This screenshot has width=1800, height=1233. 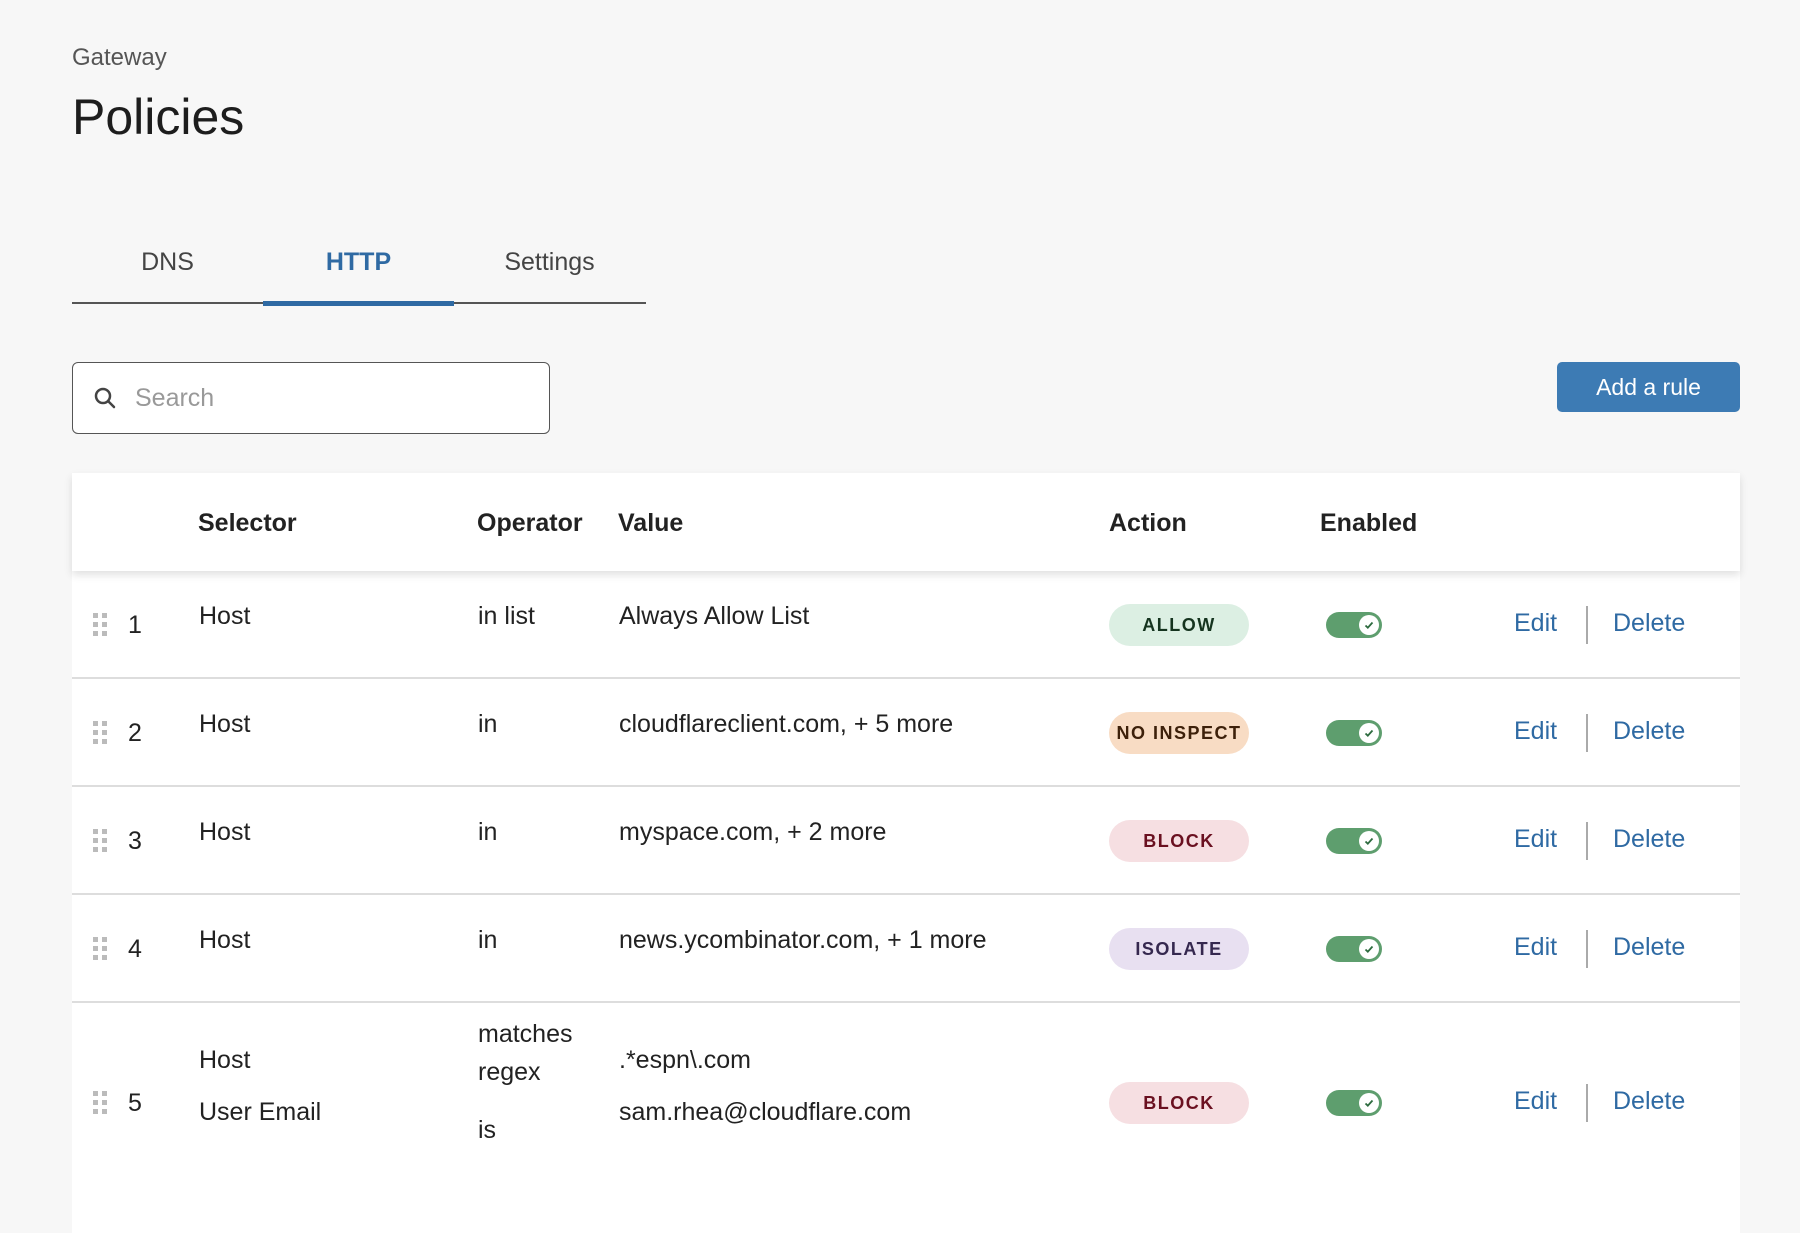 I want to click on tab-http: HTTP, so click(x=358, y=271).